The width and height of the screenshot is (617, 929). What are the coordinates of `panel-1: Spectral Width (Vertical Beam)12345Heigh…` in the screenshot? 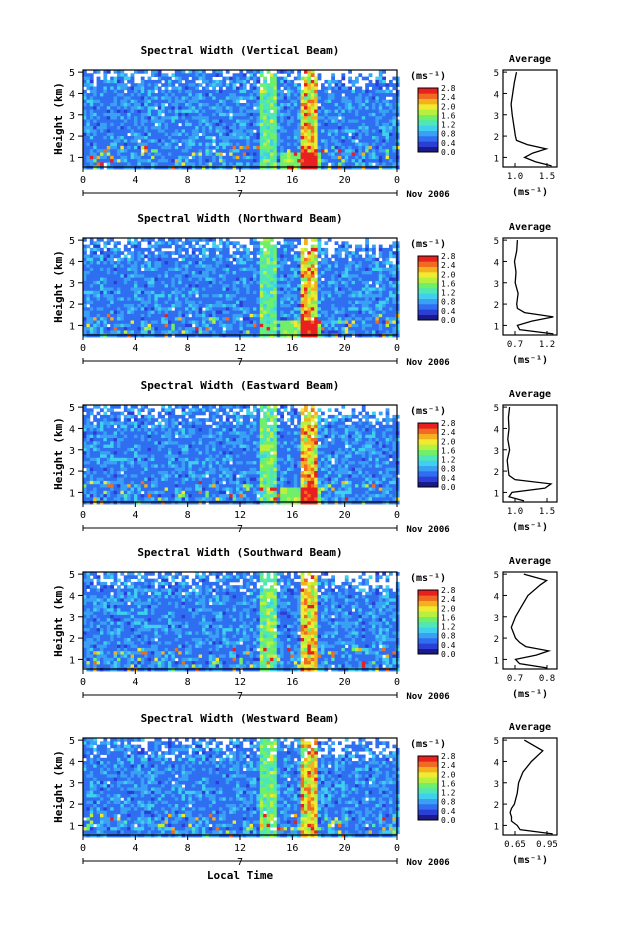 It's located at (305, 122).